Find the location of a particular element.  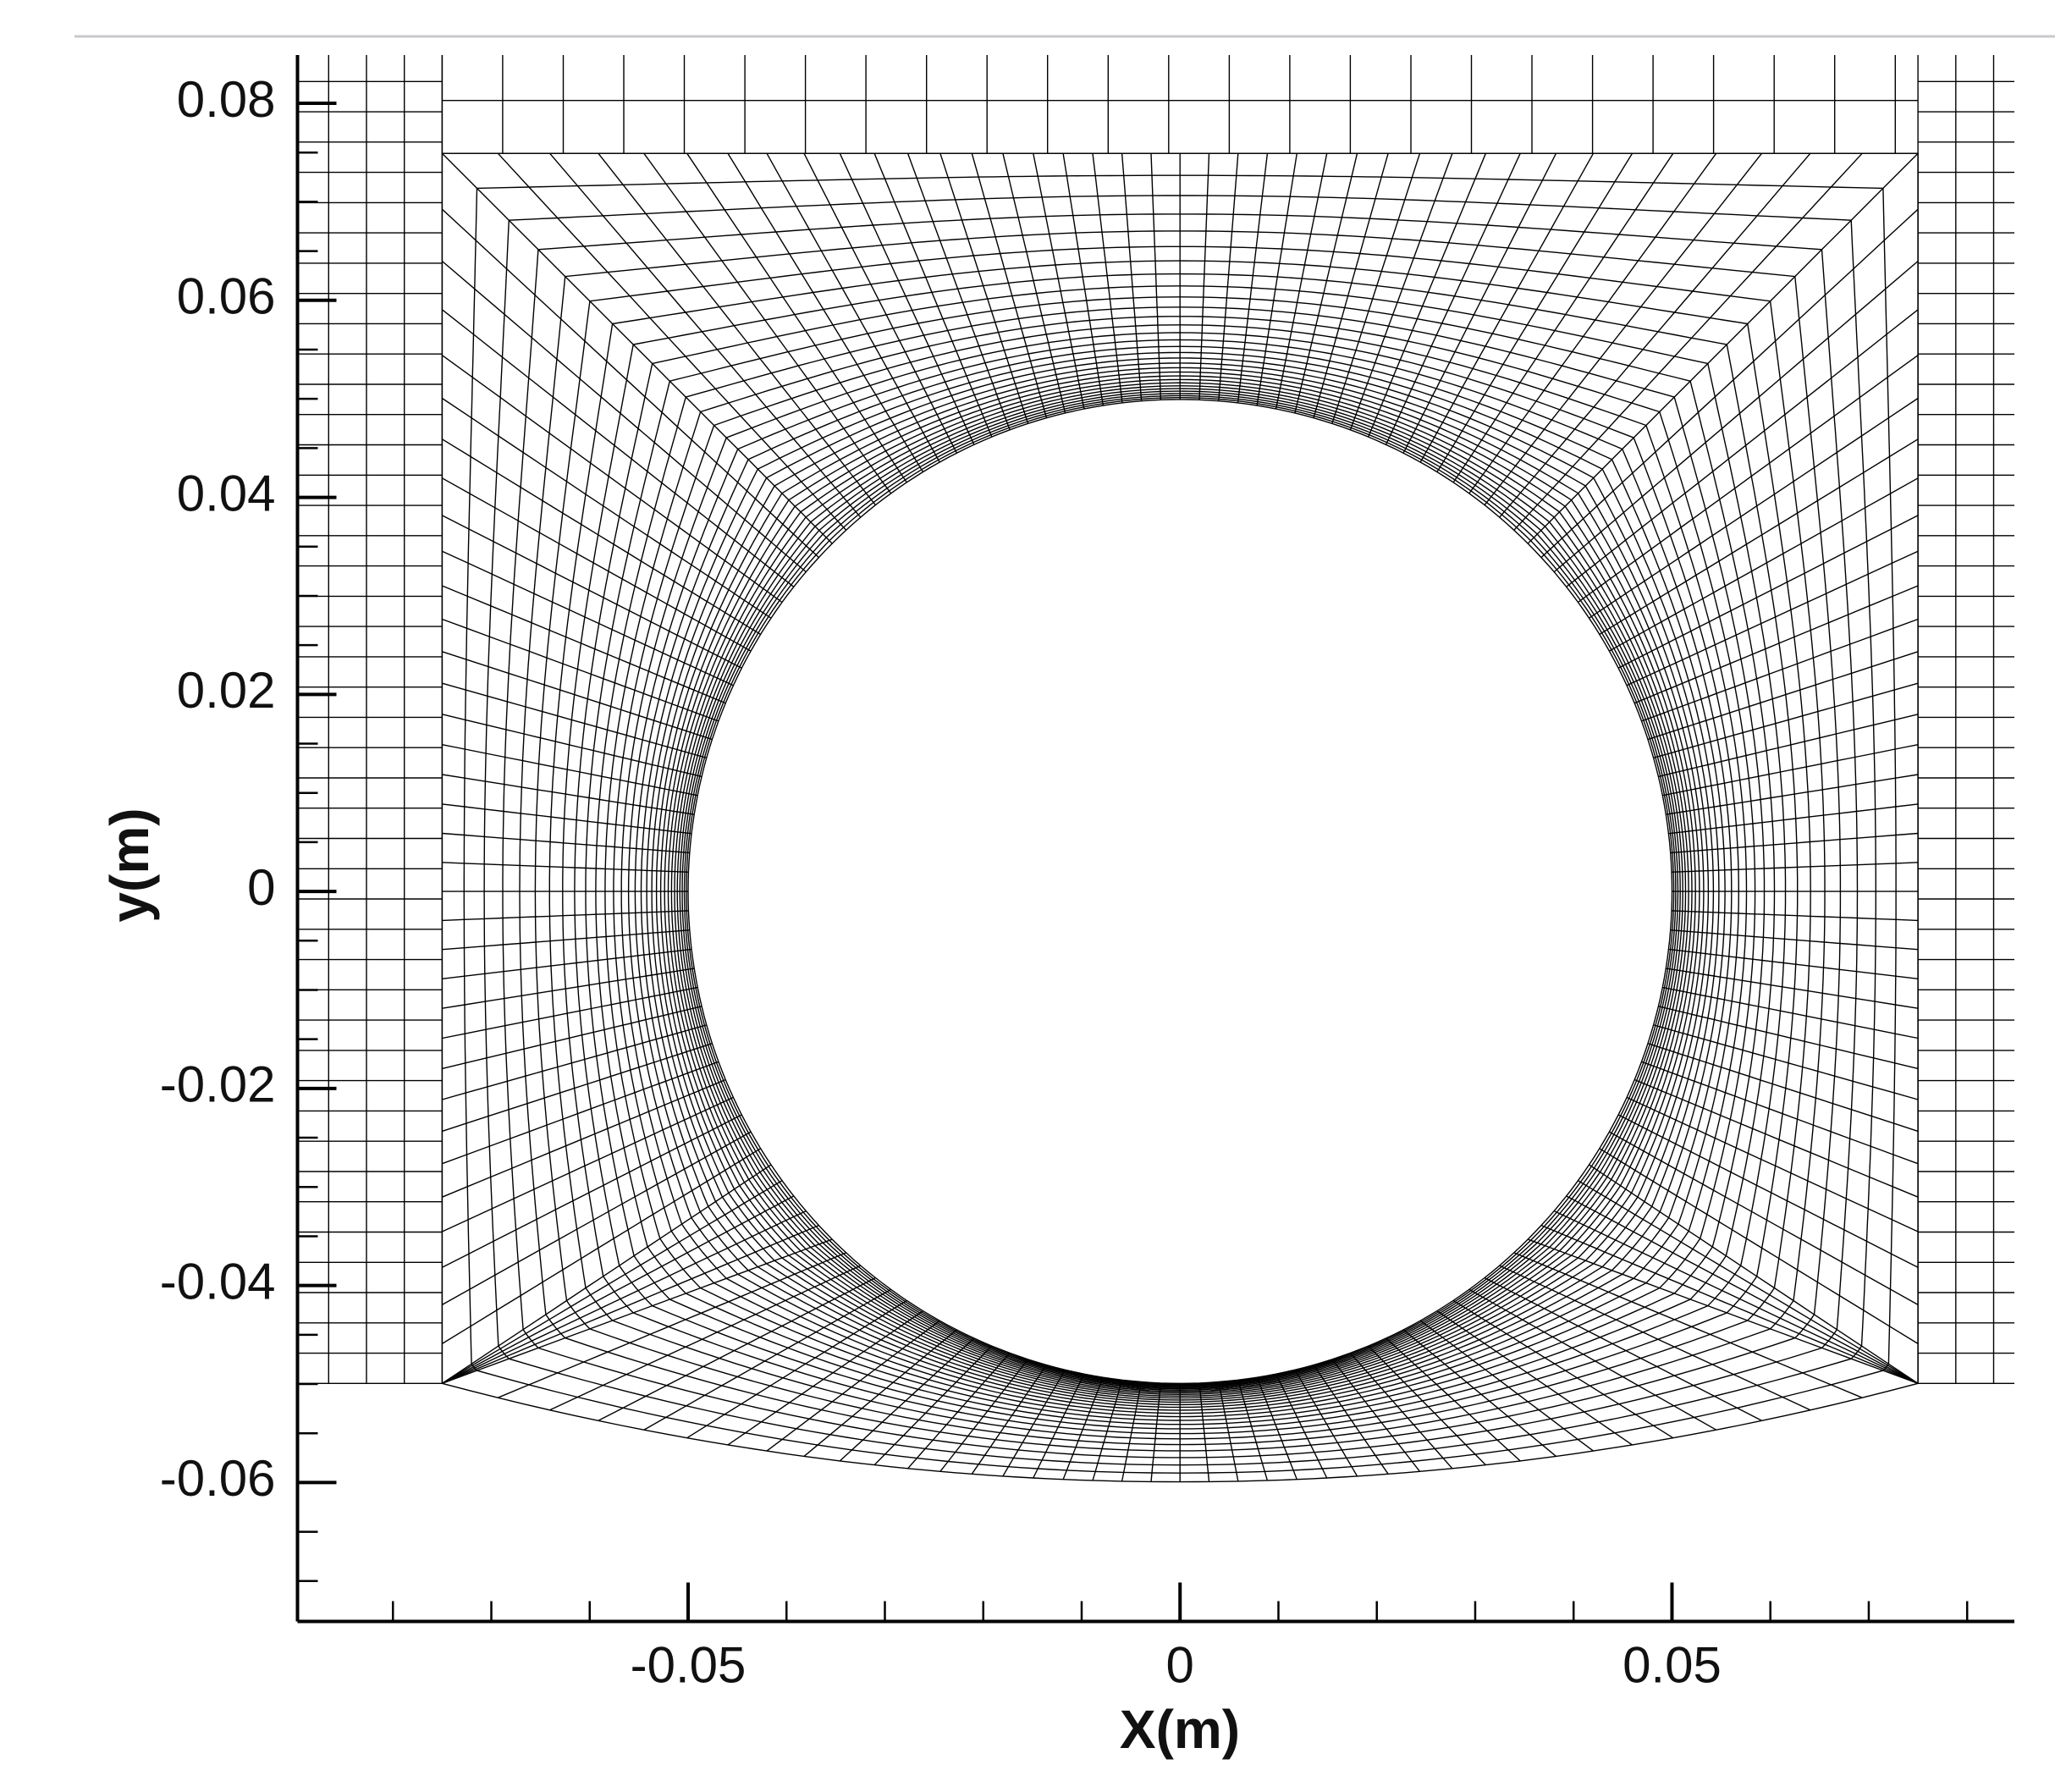

x-tick-label: -0.05 is located at coordinates (689, 1664).